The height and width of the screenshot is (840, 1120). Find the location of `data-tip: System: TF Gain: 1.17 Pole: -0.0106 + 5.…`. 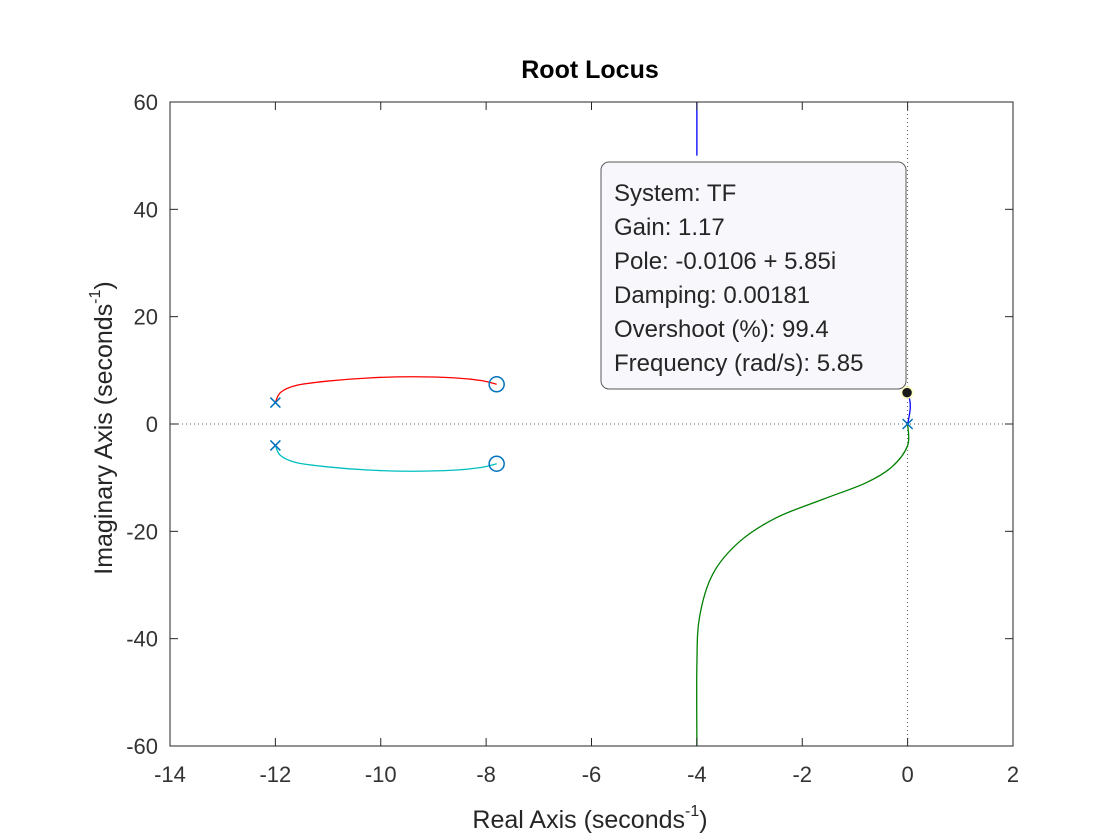

data-tip: System: TF Gain: 1.17 Pole: -0.0106 + 5.… is located at coordinates (753, 275).